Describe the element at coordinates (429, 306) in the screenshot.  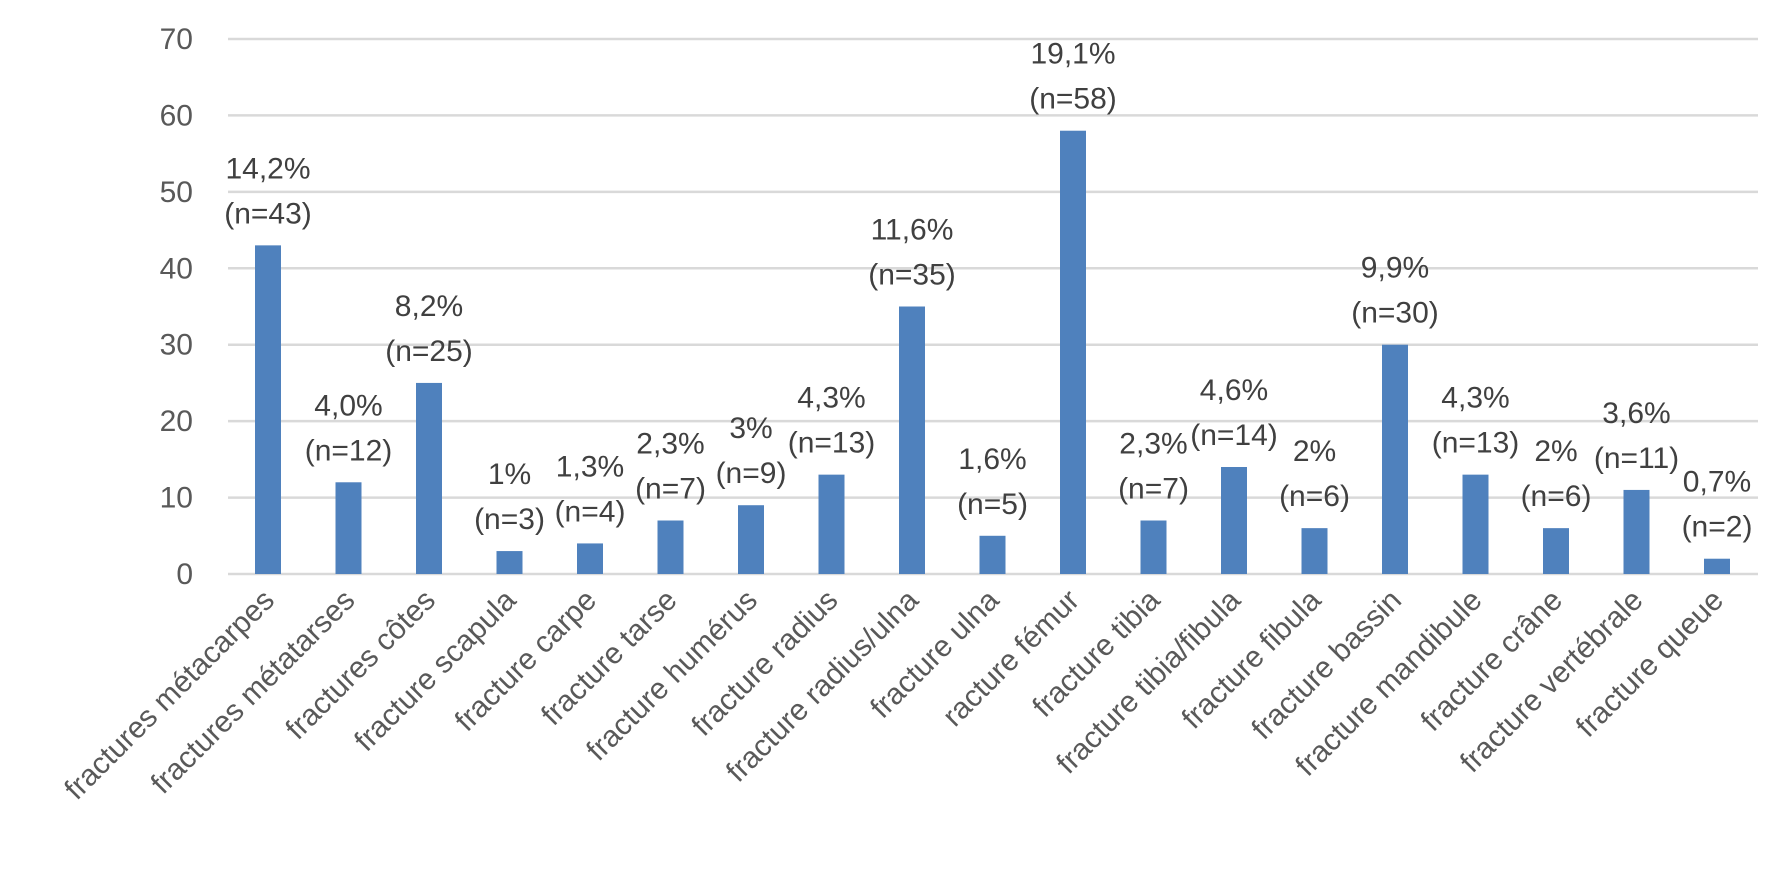
I see `data-label-percent: 8,2%` at that location.